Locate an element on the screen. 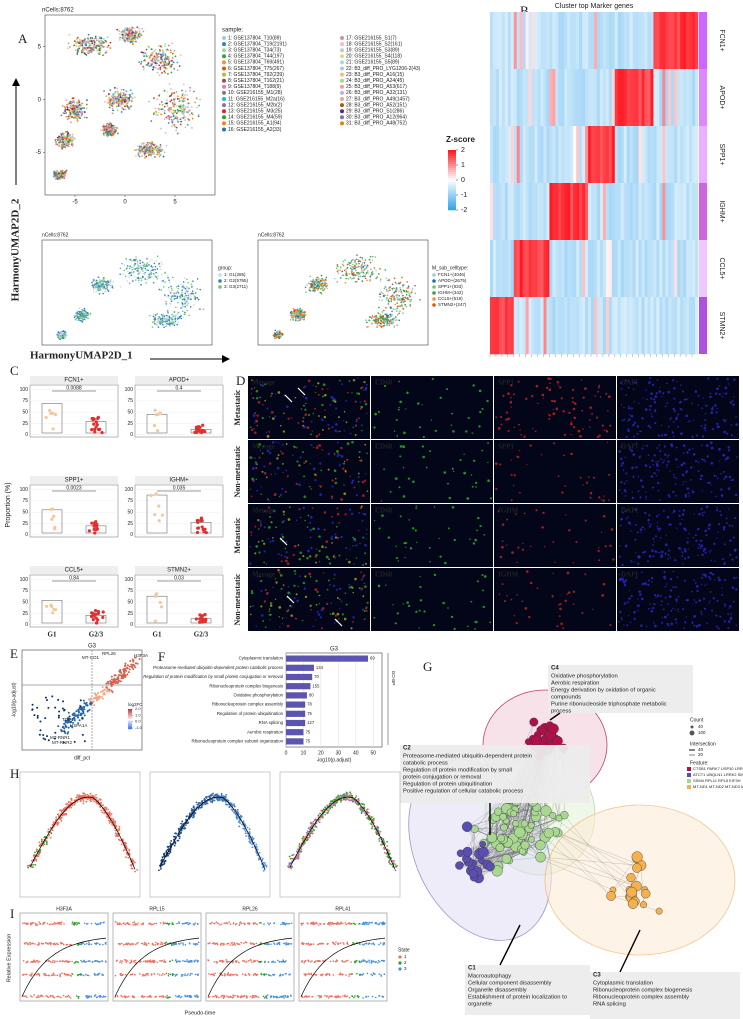 This screenshot has width=743, height=1019. legend-label: CCL5+(519) is located at coordinates (450, 298).